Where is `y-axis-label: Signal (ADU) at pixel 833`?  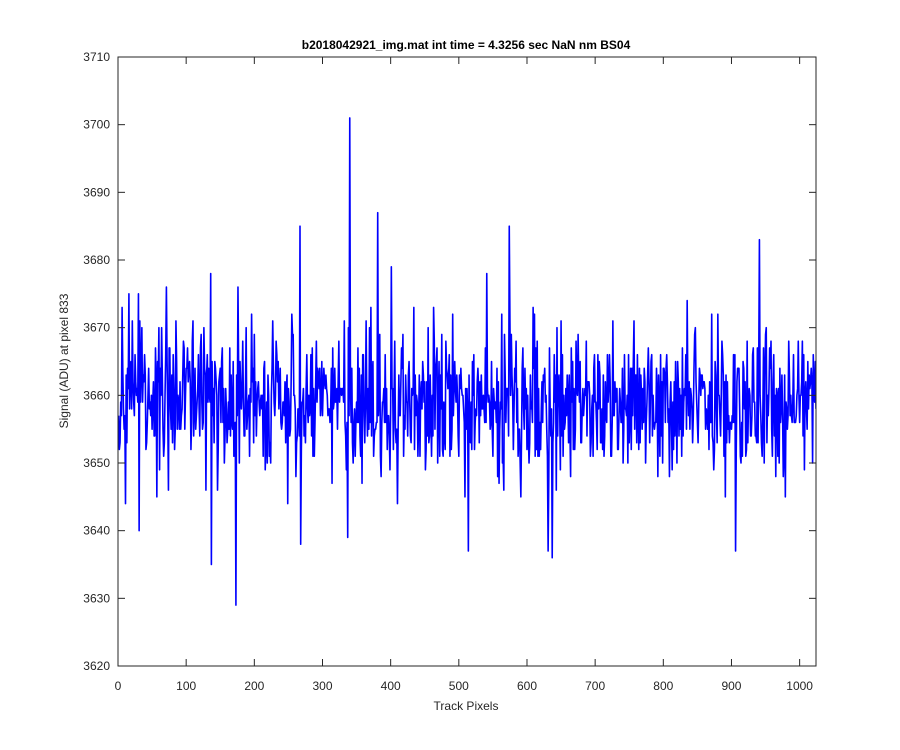
y-axis-label: Signal (ADU) at pixel 833 is located at coordinates (64, 360).